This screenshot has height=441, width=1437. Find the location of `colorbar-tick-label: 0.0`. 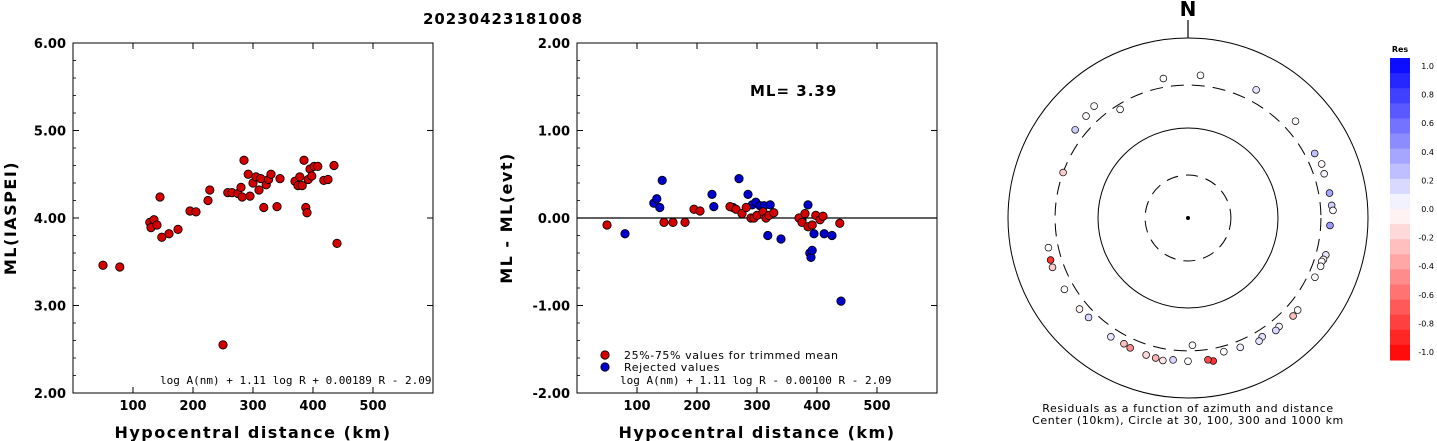

colorbar-tick-label: 0.0 is located at coordinates (1427, 209).